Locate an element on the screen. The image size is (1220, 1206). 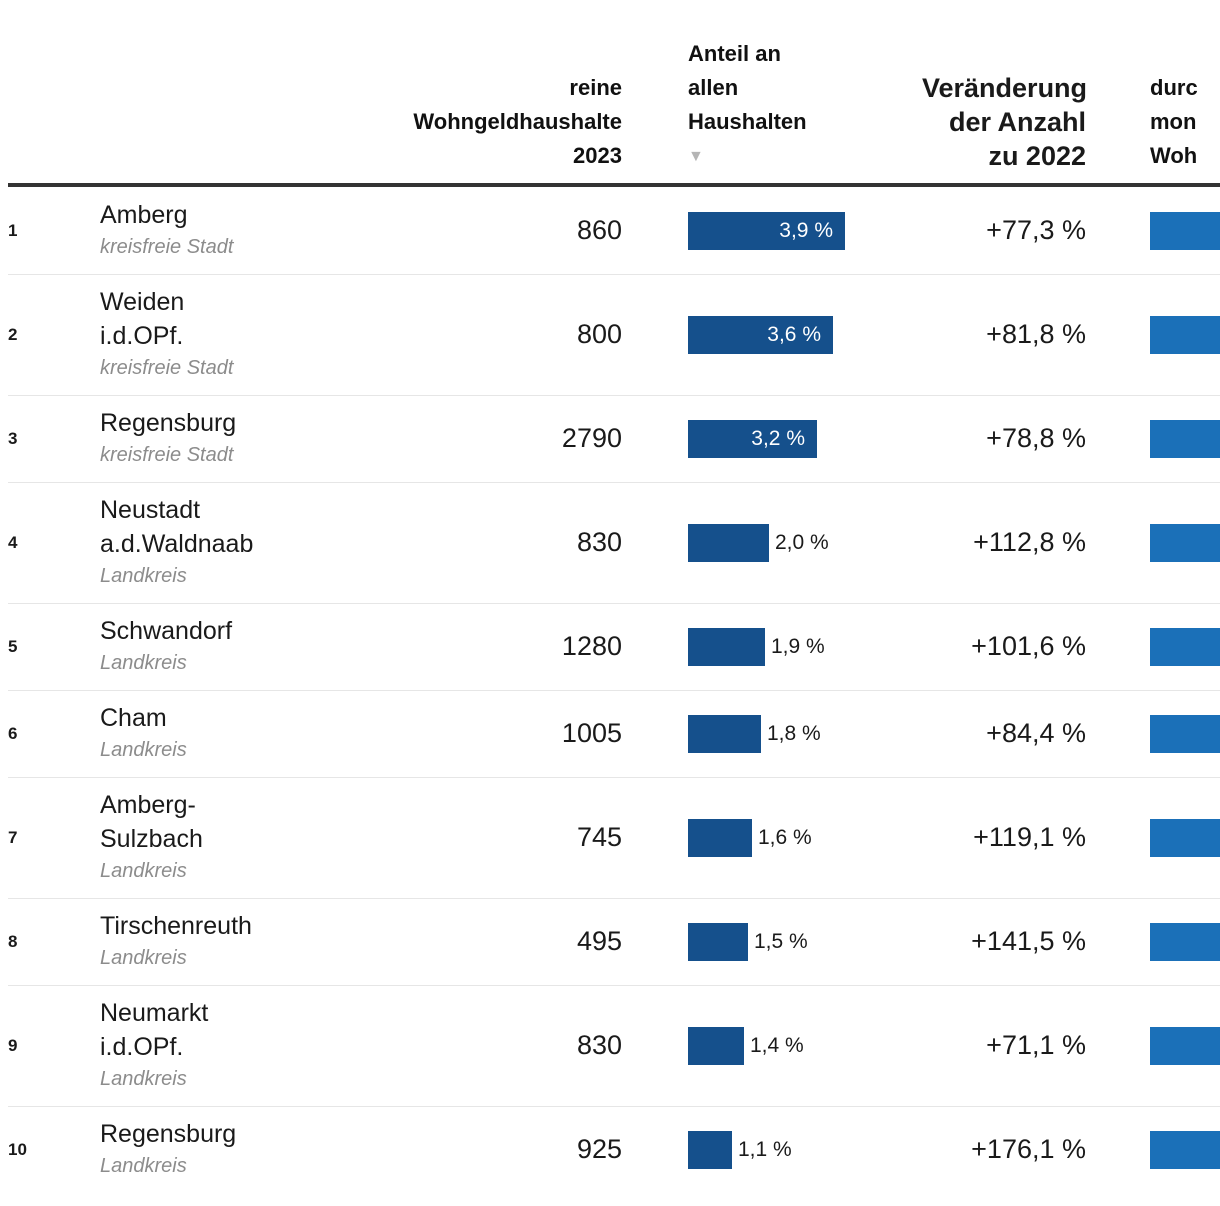
share-bar-label: 1,4 % is located at coordinates (777, 1045).